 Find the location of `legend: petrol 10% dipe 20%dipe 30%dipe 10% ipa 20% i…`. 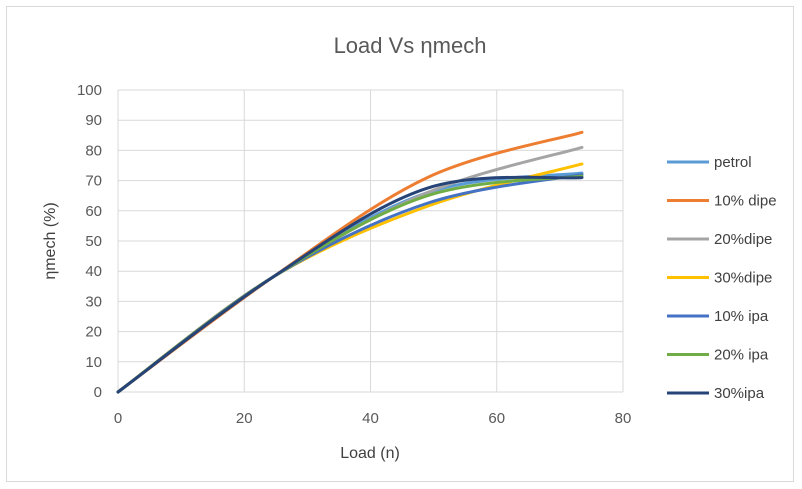

legend: petrol 10% dipe 20%dipe 30%dipe 10% ipa 20% i… is located at coordinates (722, 278).